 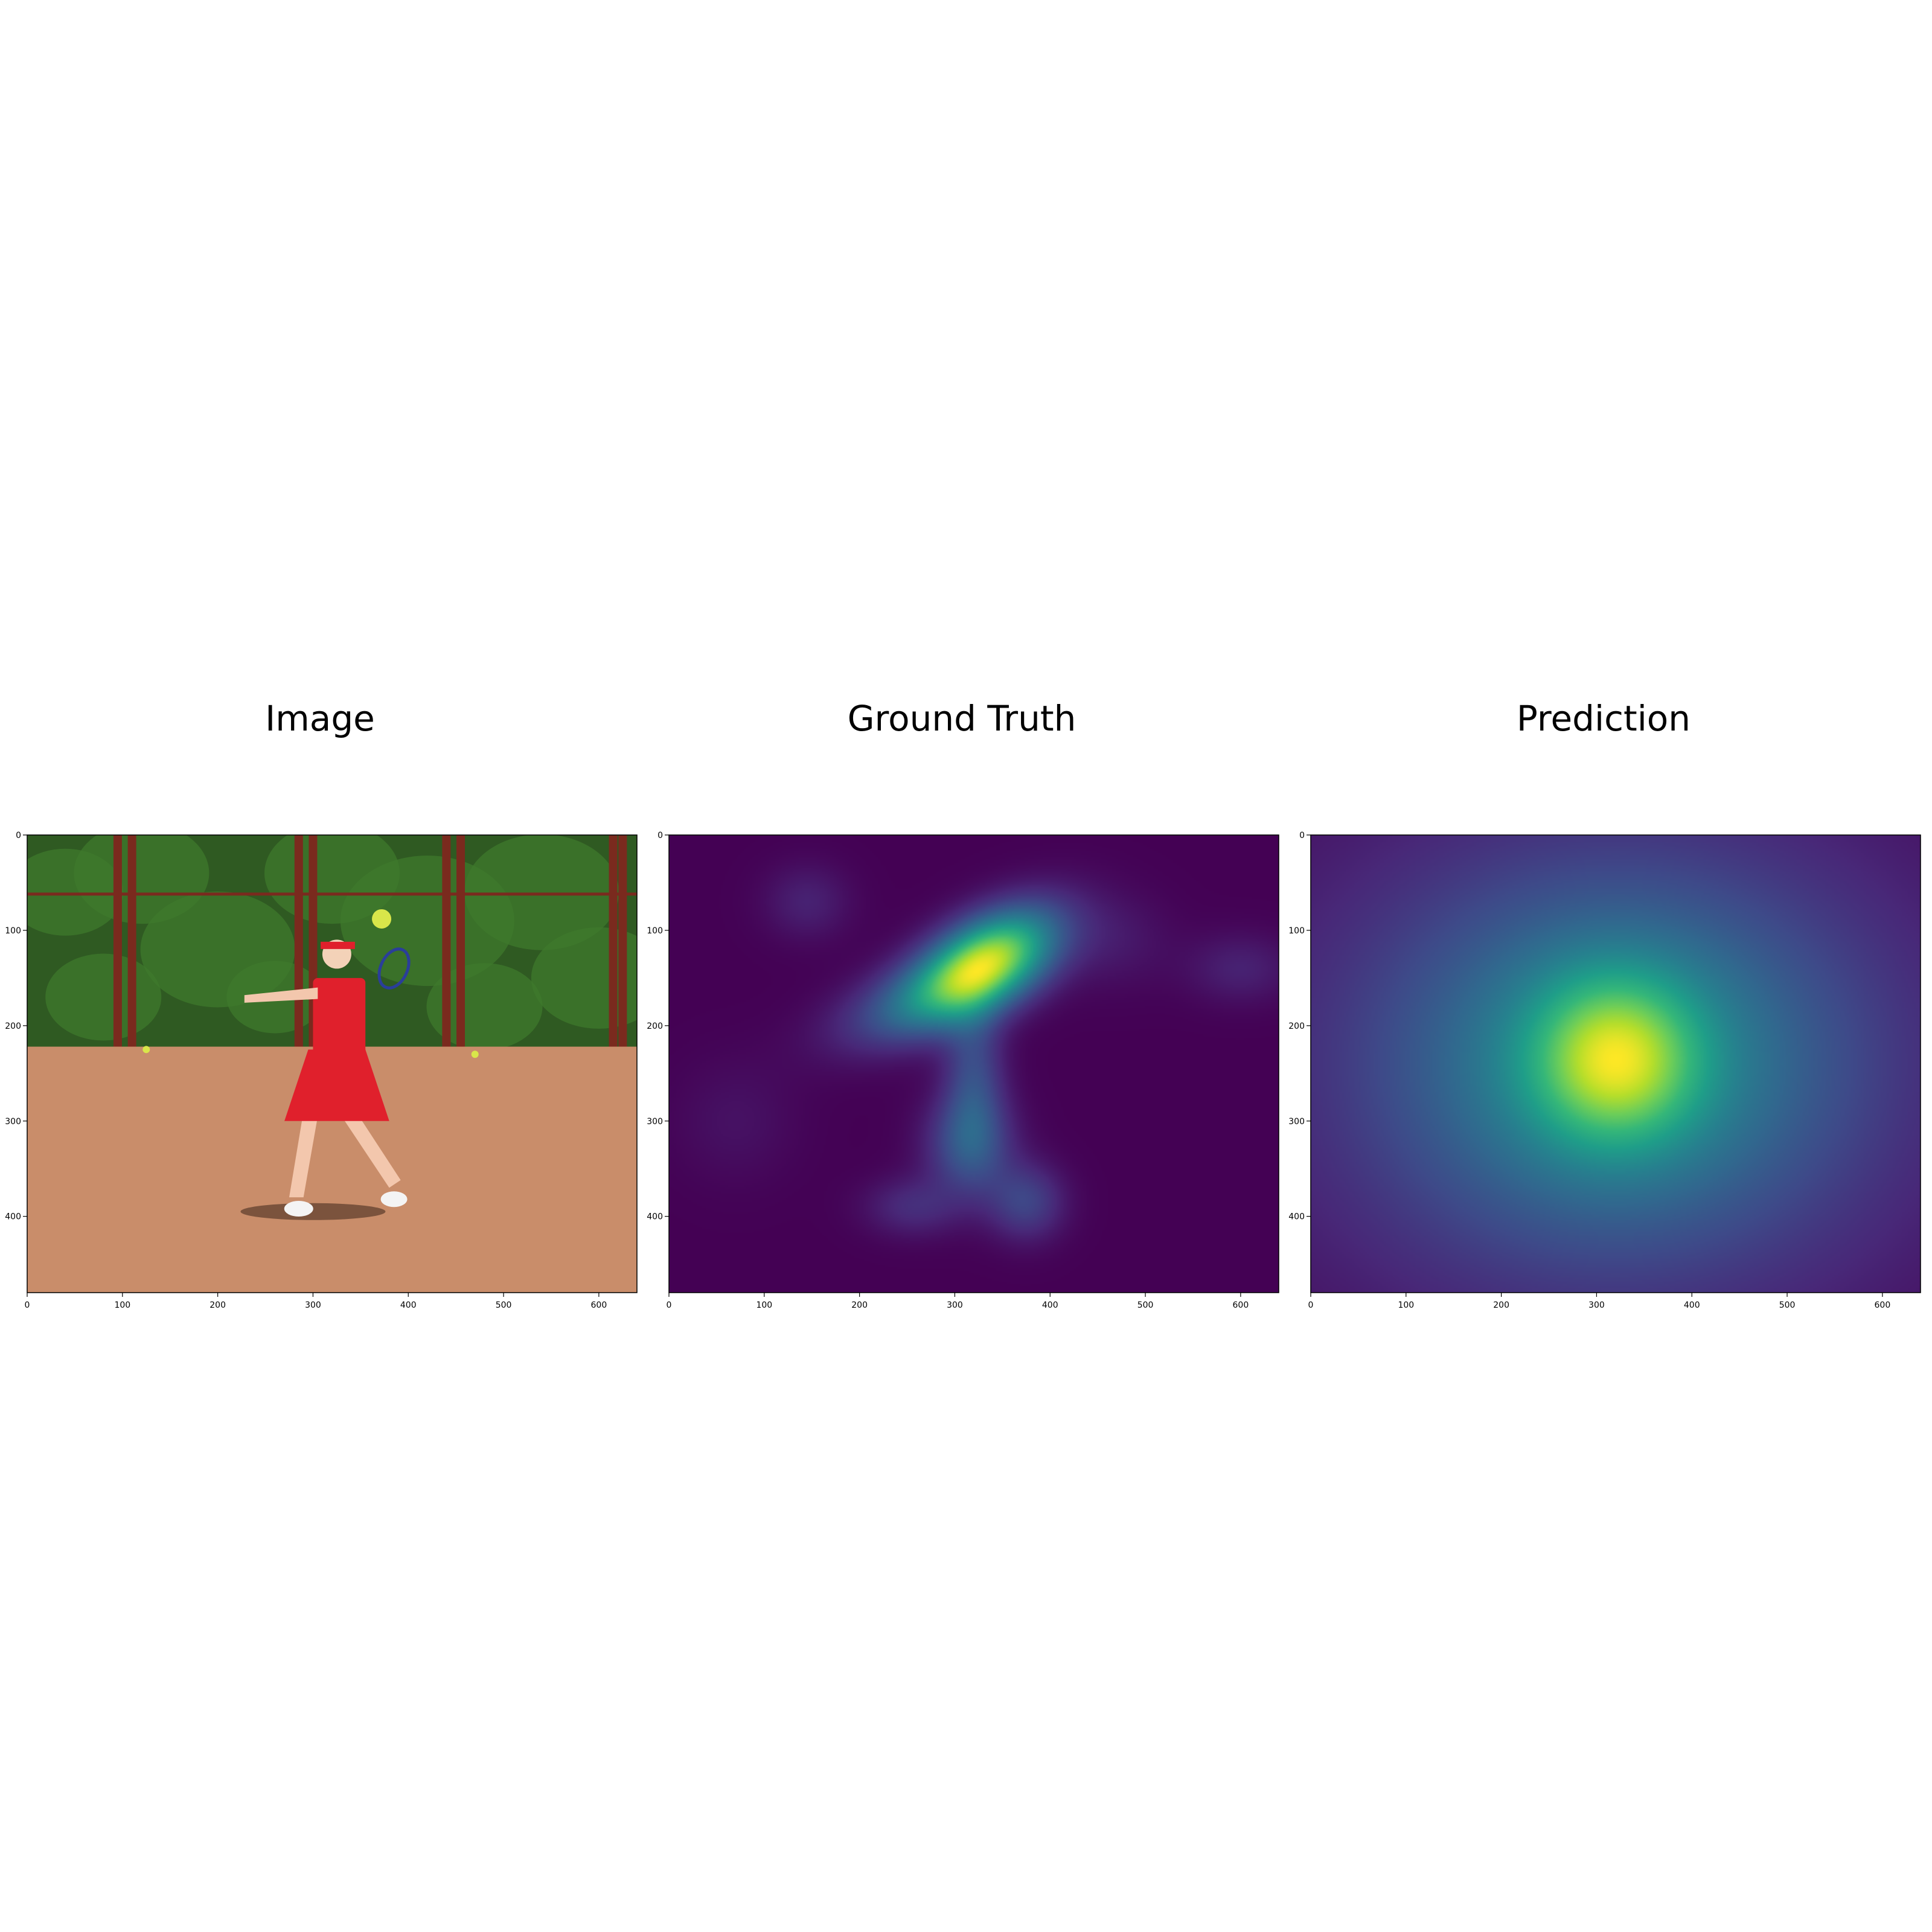 I want to click on panel-title: Image, so click(x=320, y=718).